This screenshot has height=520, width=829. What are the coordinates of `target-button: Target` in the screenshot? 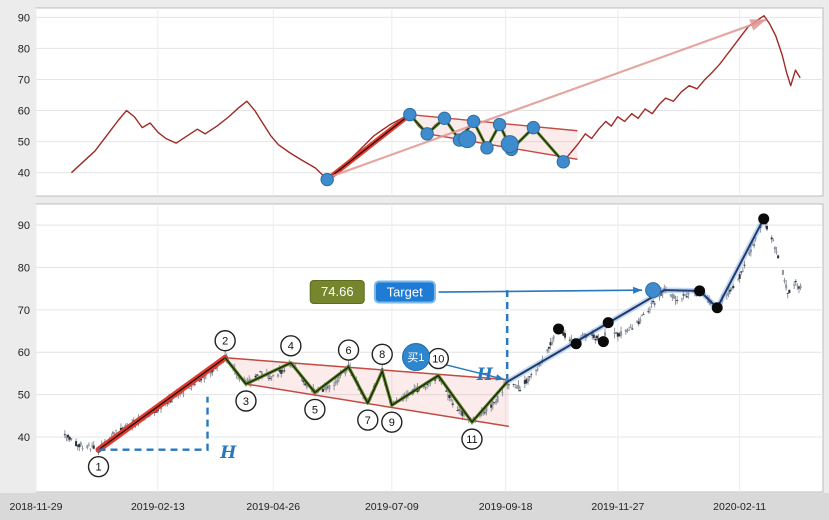 It's located at (404, 292).